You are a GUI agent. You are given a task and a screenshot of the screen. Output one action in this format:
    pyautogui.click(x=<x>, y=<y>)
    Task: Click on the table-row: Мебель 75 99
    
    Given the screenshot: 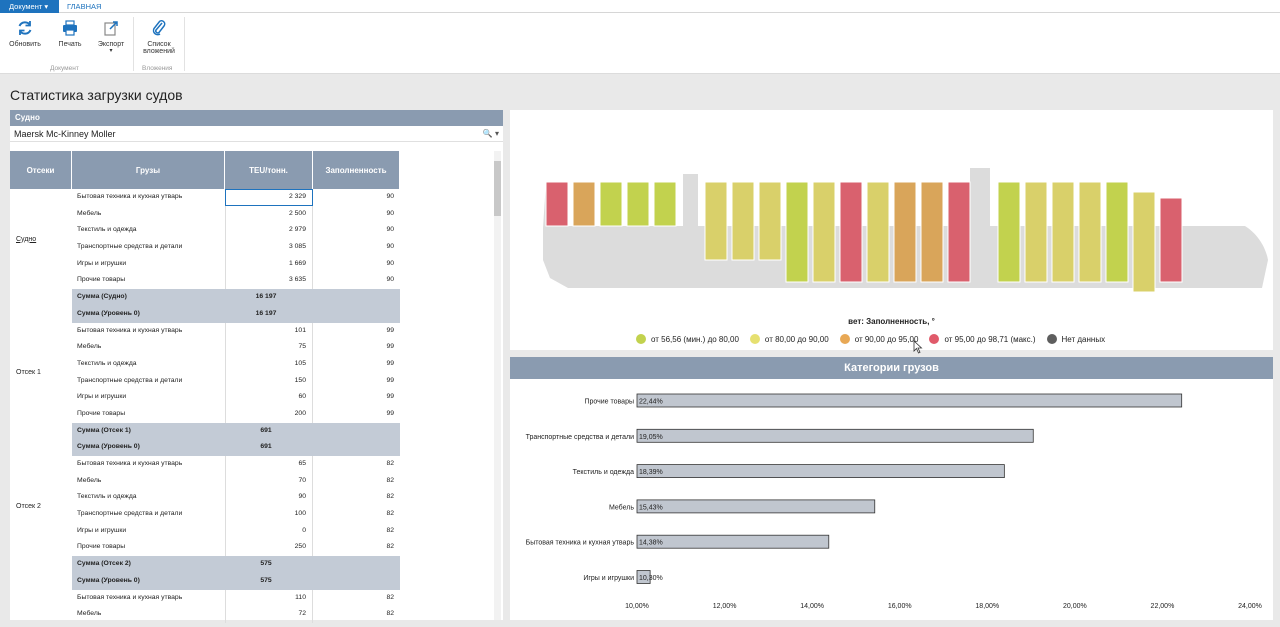 What is the action you would take?
    pyautogui.click(x=236, y=347)
    